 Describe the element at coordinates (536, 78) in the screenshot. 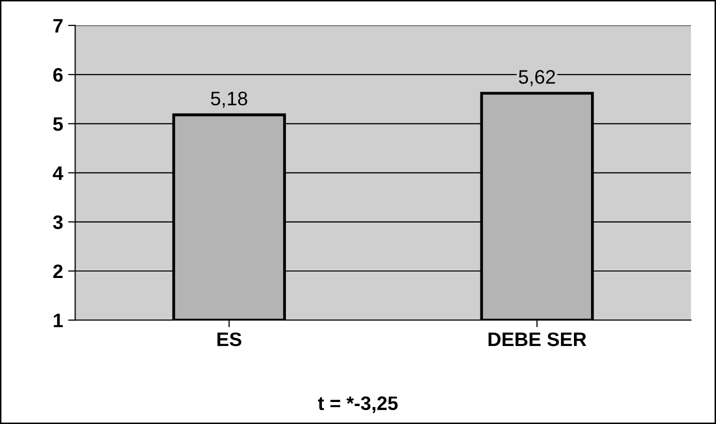

I see `data-label: 5,62` at that location.